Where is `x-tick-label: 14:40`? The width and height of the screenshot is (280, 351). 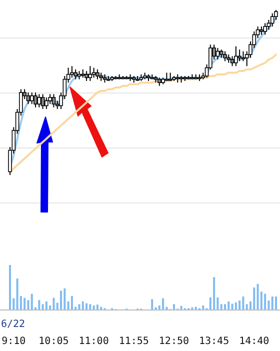 x-tick-label: 14:40 is located at coordinates (254, 341).